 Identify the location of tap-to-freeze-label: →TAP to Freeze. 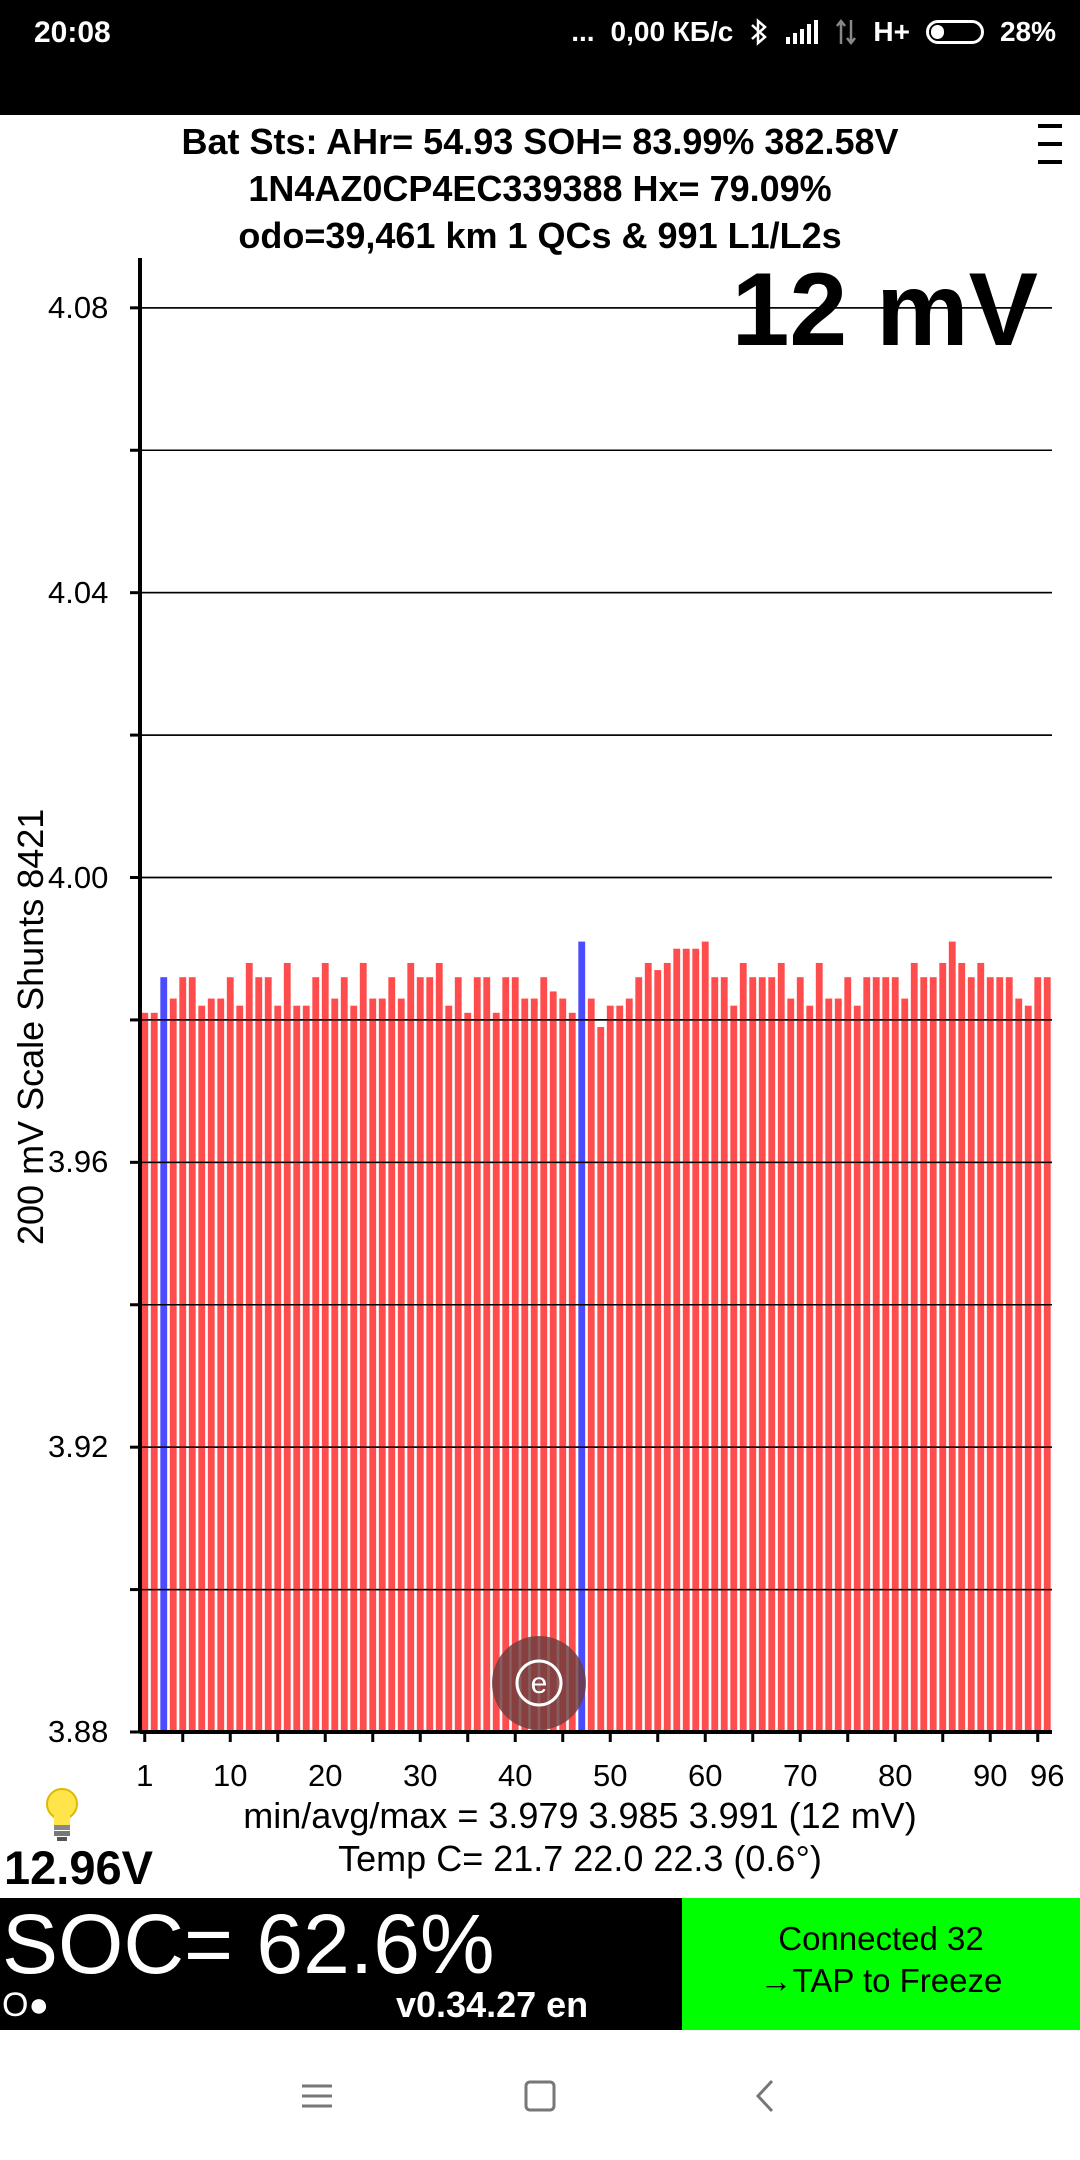
(881, 1980).